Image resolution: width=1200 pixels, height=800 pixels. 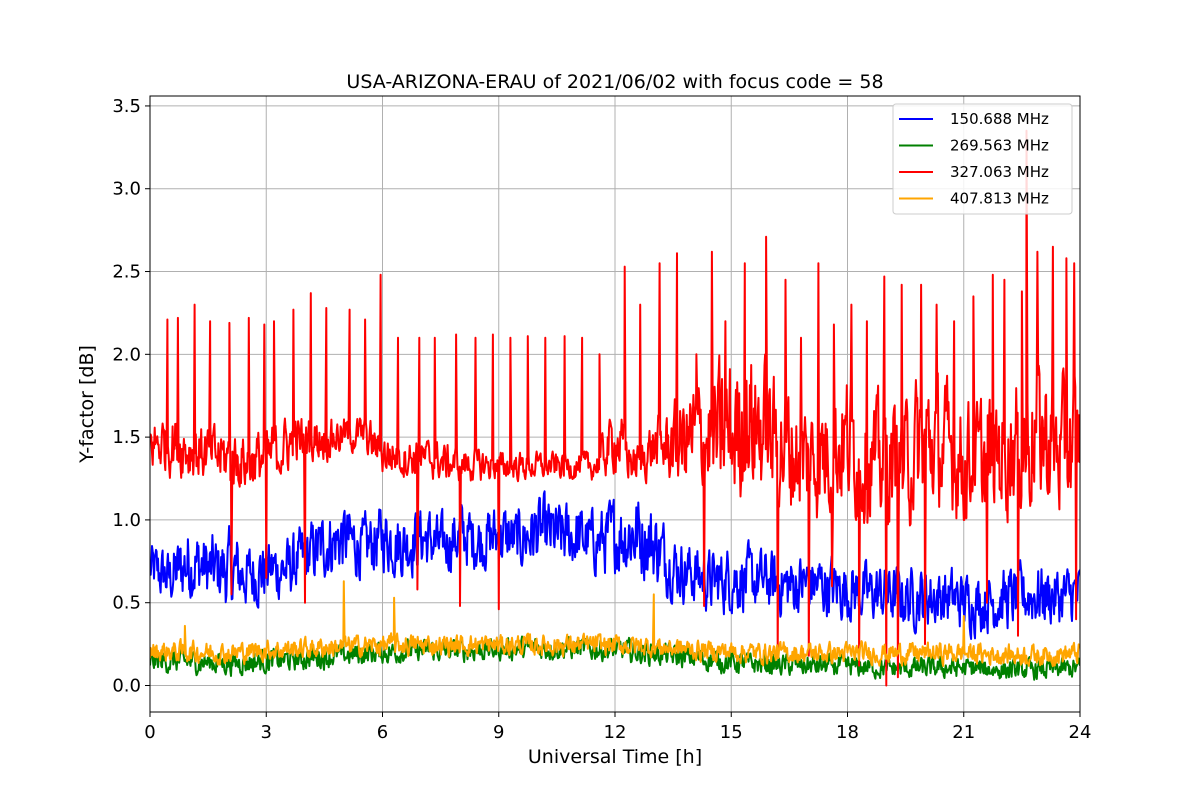 What do you see at coordinates (126, 106) in the screenshot?
I see `y-tick-label: 3.5` at bounding box center [126, 106].